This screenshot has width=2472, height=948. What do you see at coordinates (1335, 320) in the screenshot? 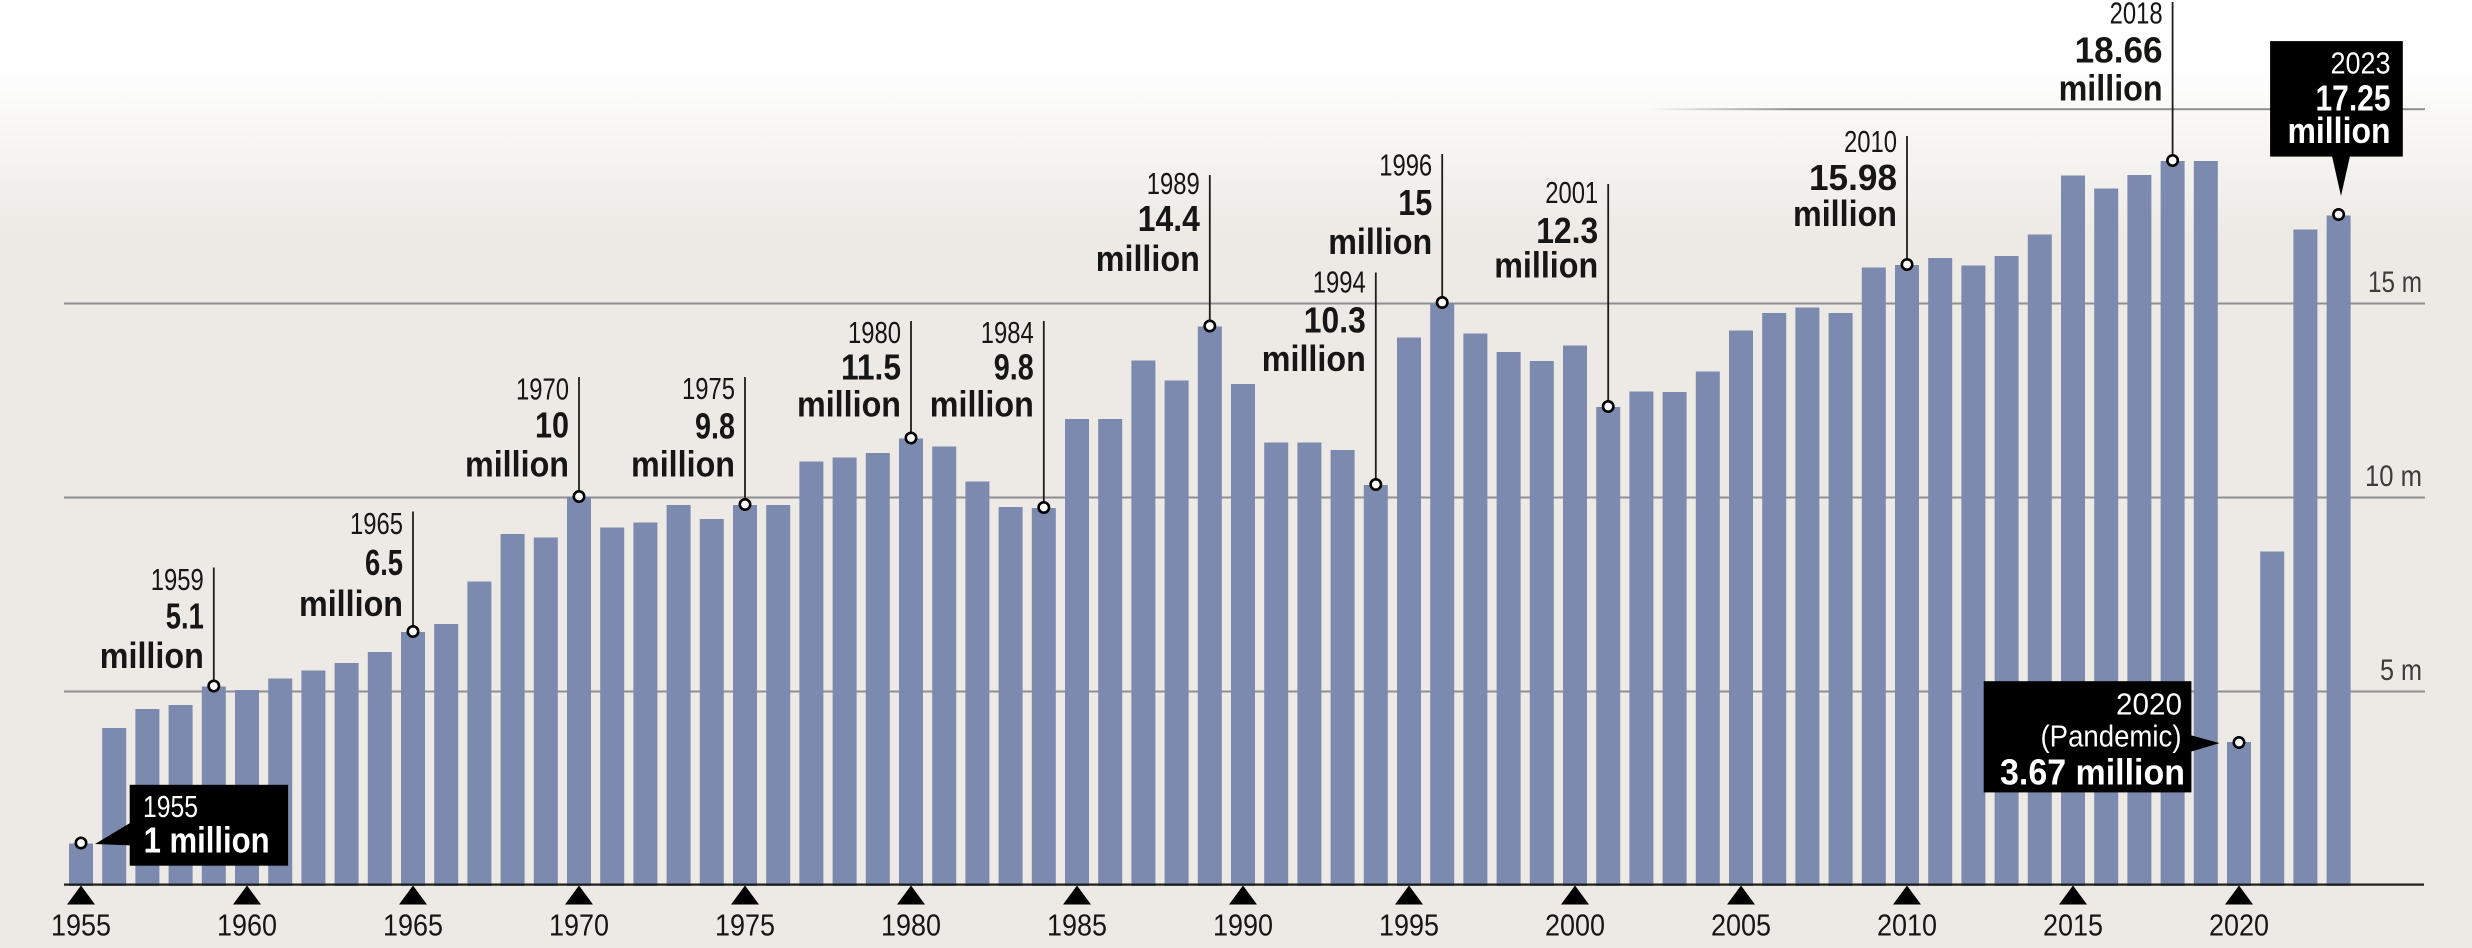
I see `svg-text: 10.3` at bounding box center [1335, 320].